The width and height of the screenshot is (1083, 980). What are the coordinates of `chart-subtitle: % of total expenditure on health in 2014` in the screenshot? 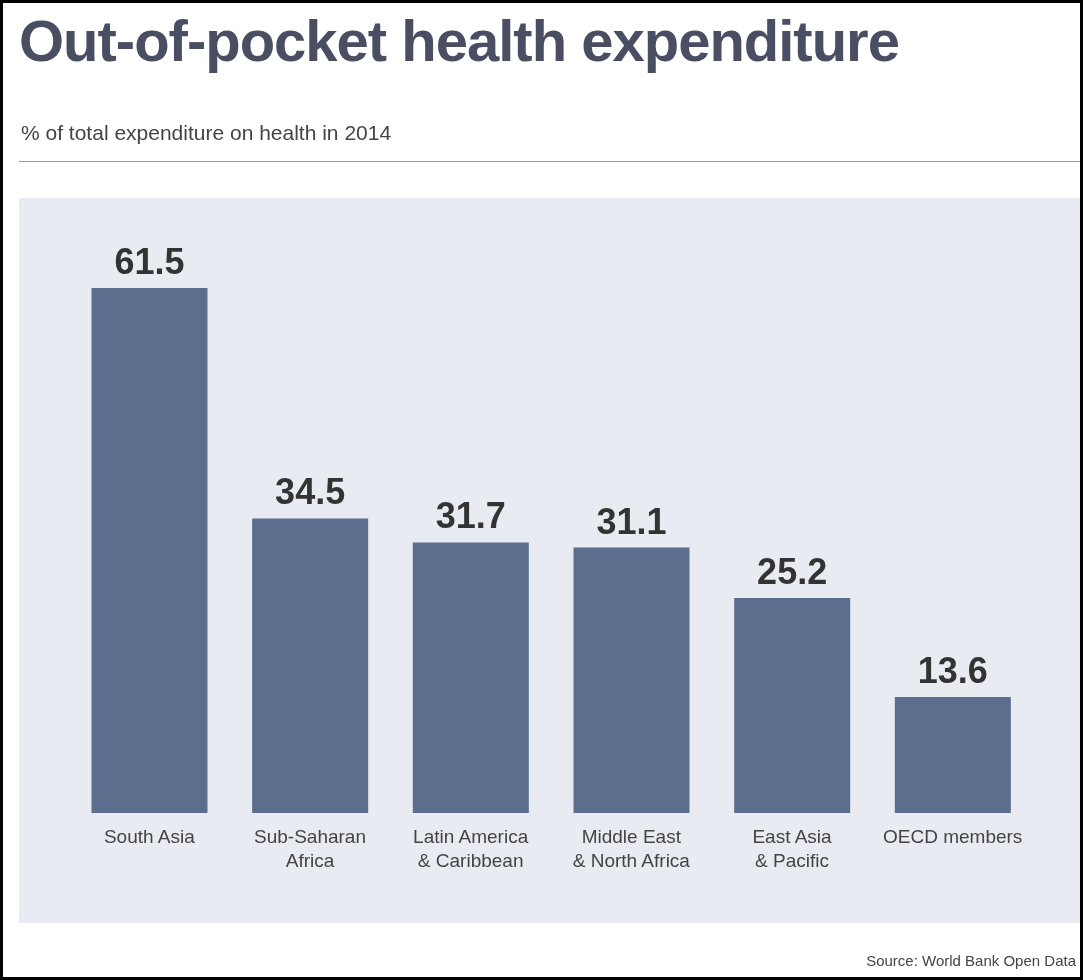 It's located at (206, 133).